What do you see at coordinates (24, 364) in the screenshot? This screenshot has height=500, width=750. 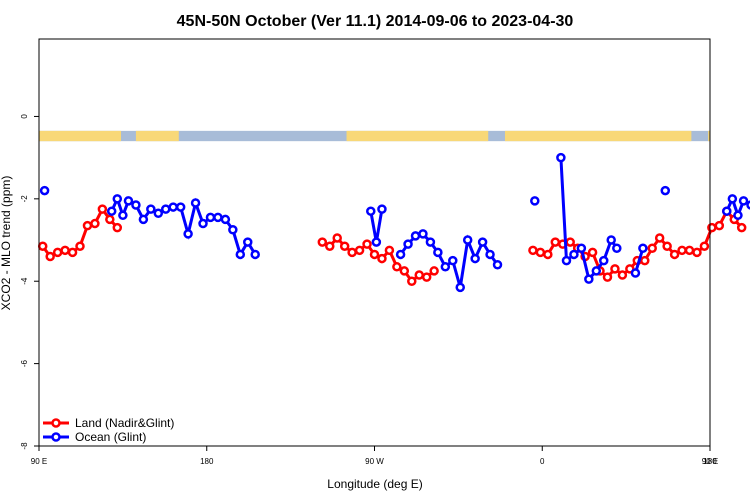 I see `y-tick-label: -6` at bounding box center [24, 364].